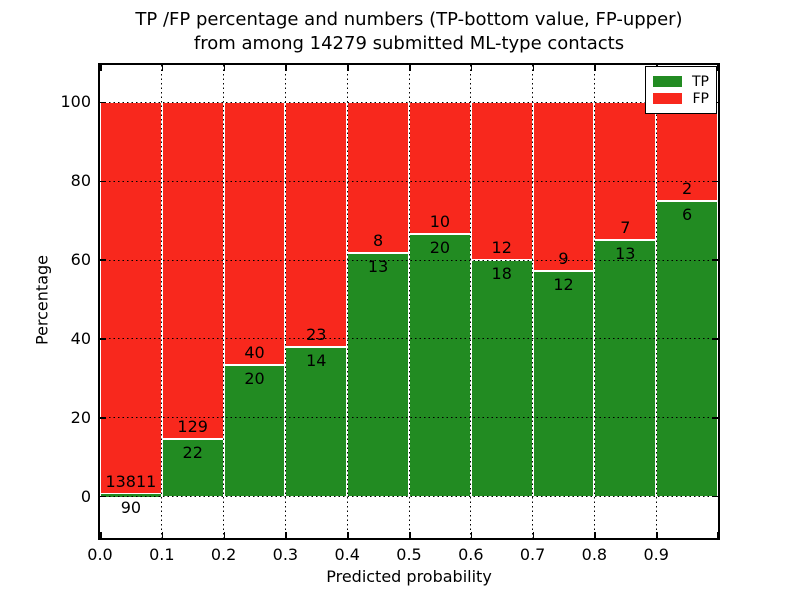 Image resolution: width=800 pixels, height=600 pixels. I want to click on legend-item-fp: FP, so click(681, 98).